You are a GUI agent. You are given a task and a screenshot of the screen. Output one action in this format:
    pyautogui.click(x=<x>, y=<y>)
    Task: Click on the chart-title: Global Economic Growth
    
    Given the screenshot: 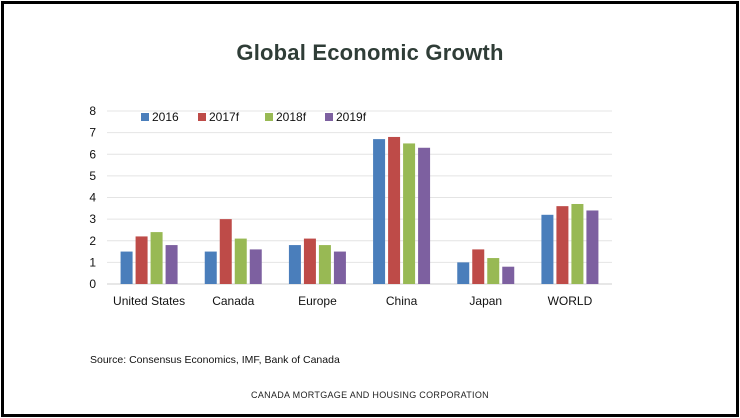 What is the action you would take?
    pyautogui.click(x=370, y=52)
    